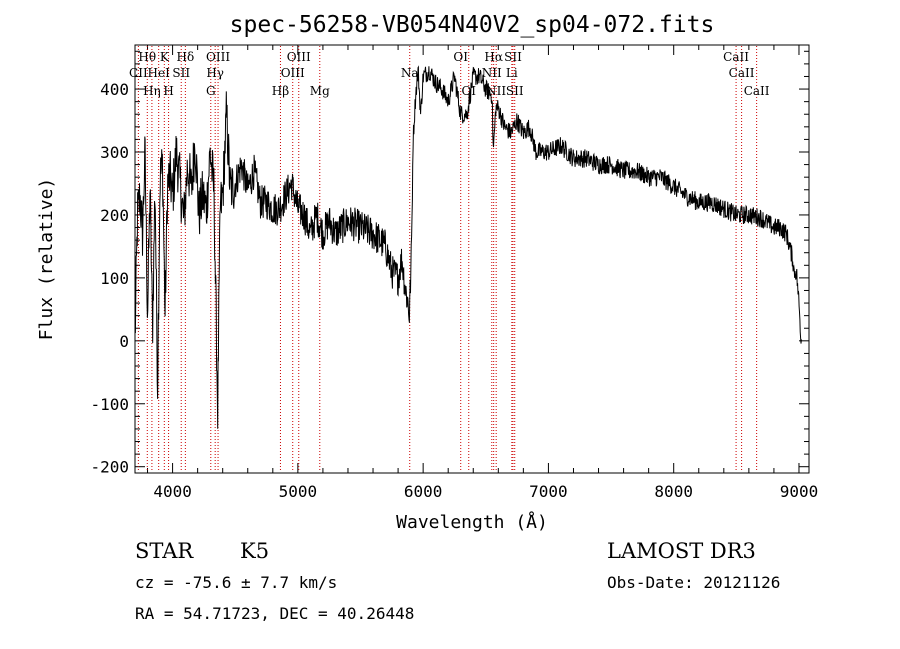 This screenshot has height=649, width=900. What do you see at coordinates (681, 551) in the screenshot?
I see `survey-name: LAMOST DR3` at bounding box center [681, 551].